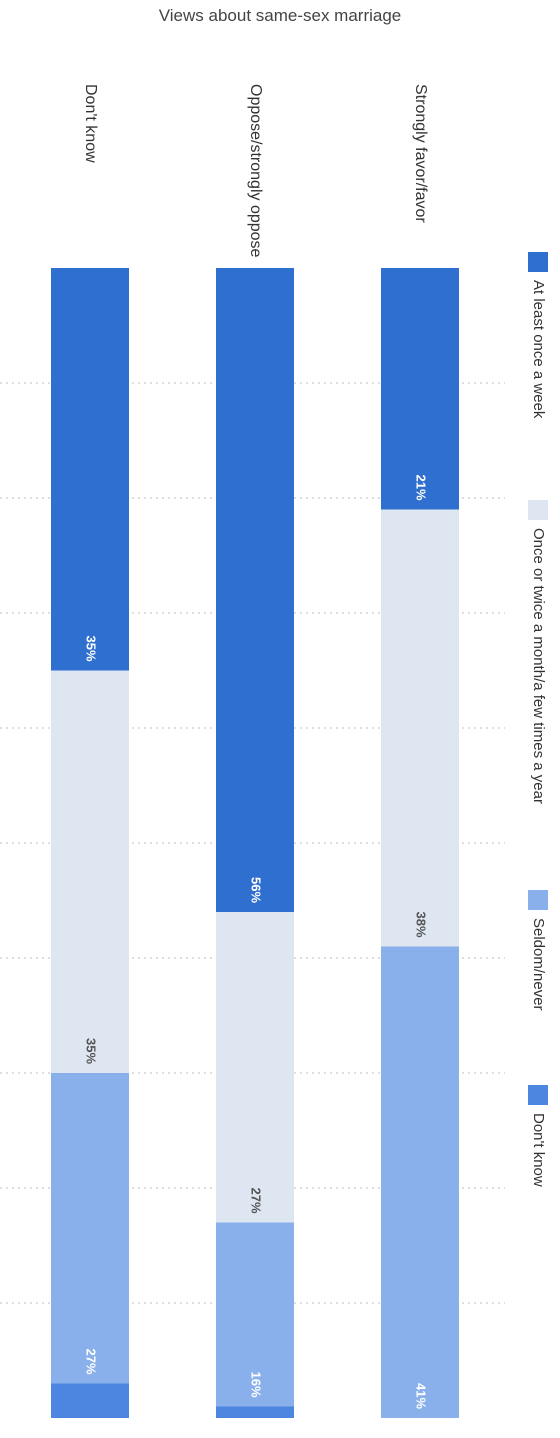 This screenshot has height=1438, width=560. I want to click on data-label: 41%, so click(421, 1396).